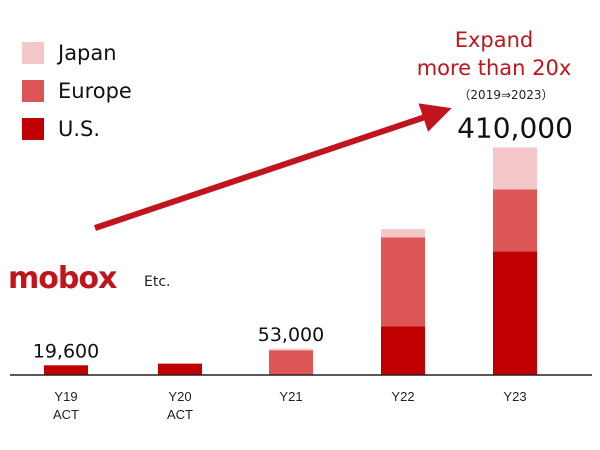  I want to click on x-tick-labels: Y19 ACT Y20 ACT Y21 Y22 Y23, so click(290, 405).